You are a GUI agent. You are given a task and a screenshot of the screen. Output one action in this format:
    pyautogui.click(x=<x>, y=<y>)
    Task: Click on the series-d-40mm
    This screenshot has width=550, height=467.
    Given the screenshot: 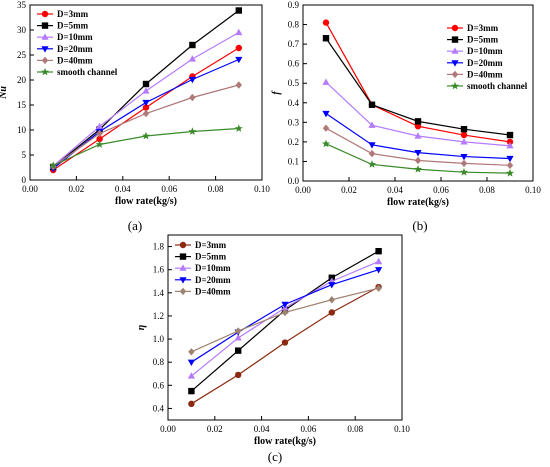 What is the action you would take?
    pyautogui.click(x=418, y=147)
    